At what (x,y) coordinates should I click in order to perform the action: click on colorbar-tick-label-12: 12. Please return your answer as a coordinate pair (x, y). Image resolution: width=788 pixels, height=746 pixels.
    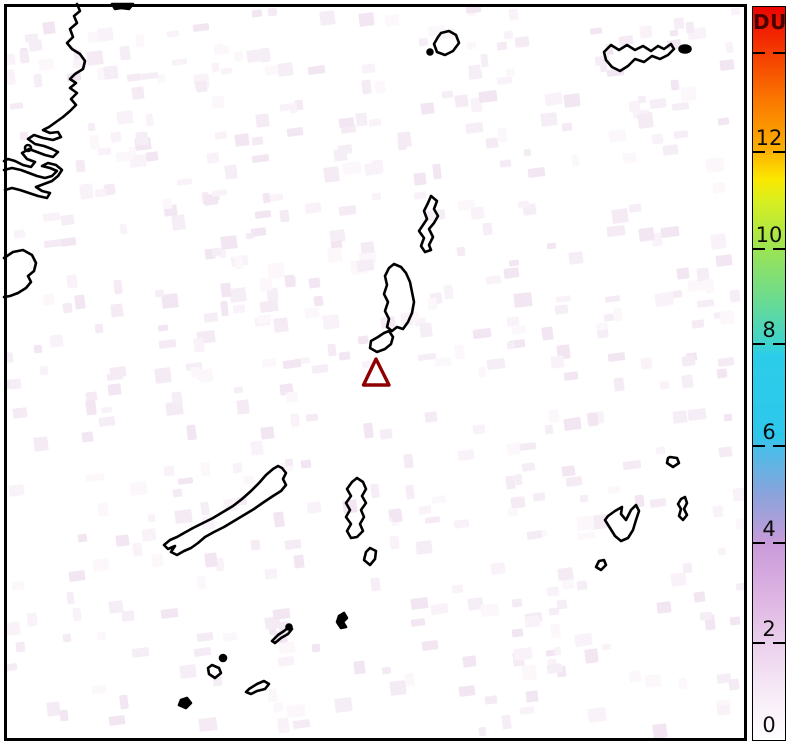
    Looking at the image, I should click on (769, 137).